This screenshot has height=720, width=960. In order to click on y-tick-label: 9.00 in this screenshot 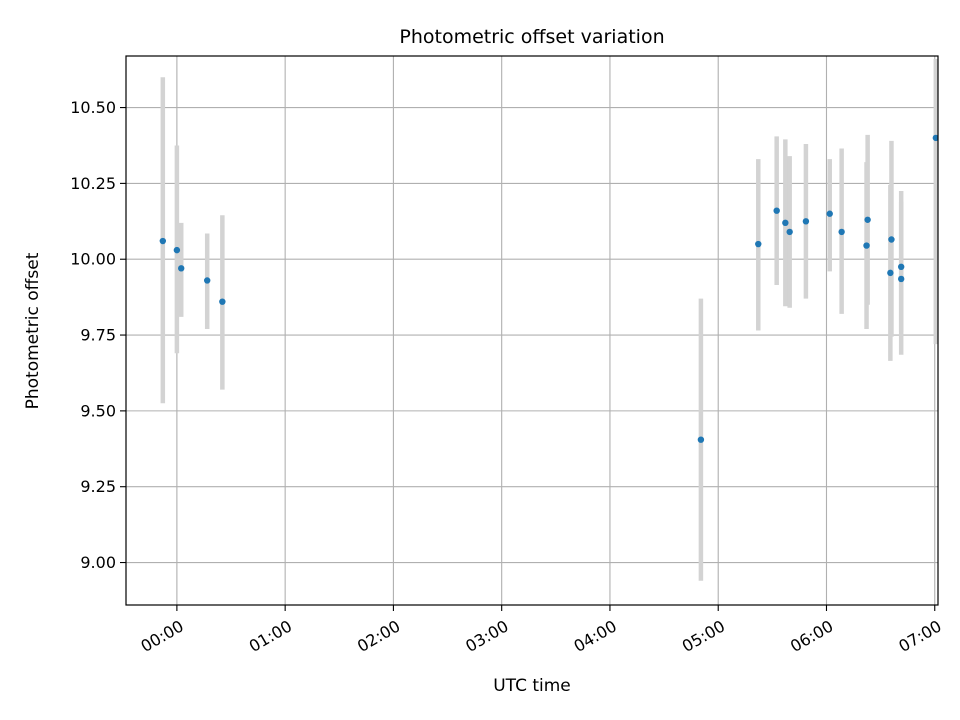, I will do `click(98, 562)`.